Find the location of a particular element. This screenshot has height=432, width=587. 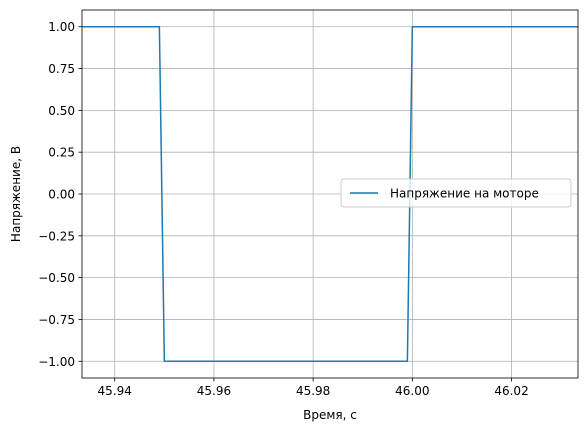

y-ticks: 1.00 0.75 0.50 0.25 0.00 −0.25 −0.50 −0.75 −1.00 is located at coordinates (60, 194).